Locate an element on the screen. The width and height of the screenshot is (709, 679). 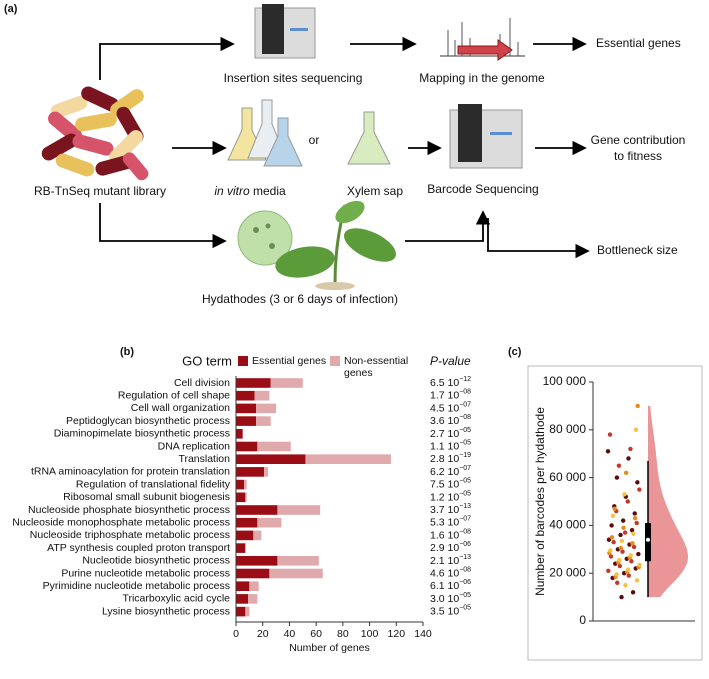
legend-label: genes is located at coordinates (358, 373).